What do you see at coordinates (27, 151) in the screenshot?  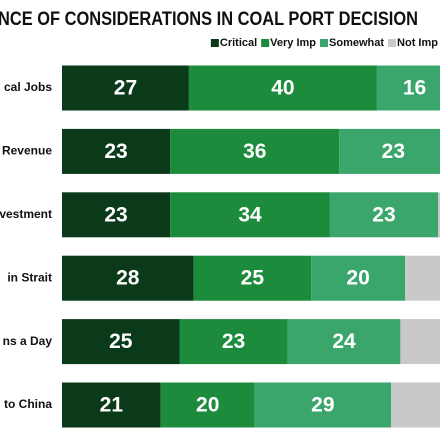 I see `category-label: Revenue` at bounding box center [27, 151].